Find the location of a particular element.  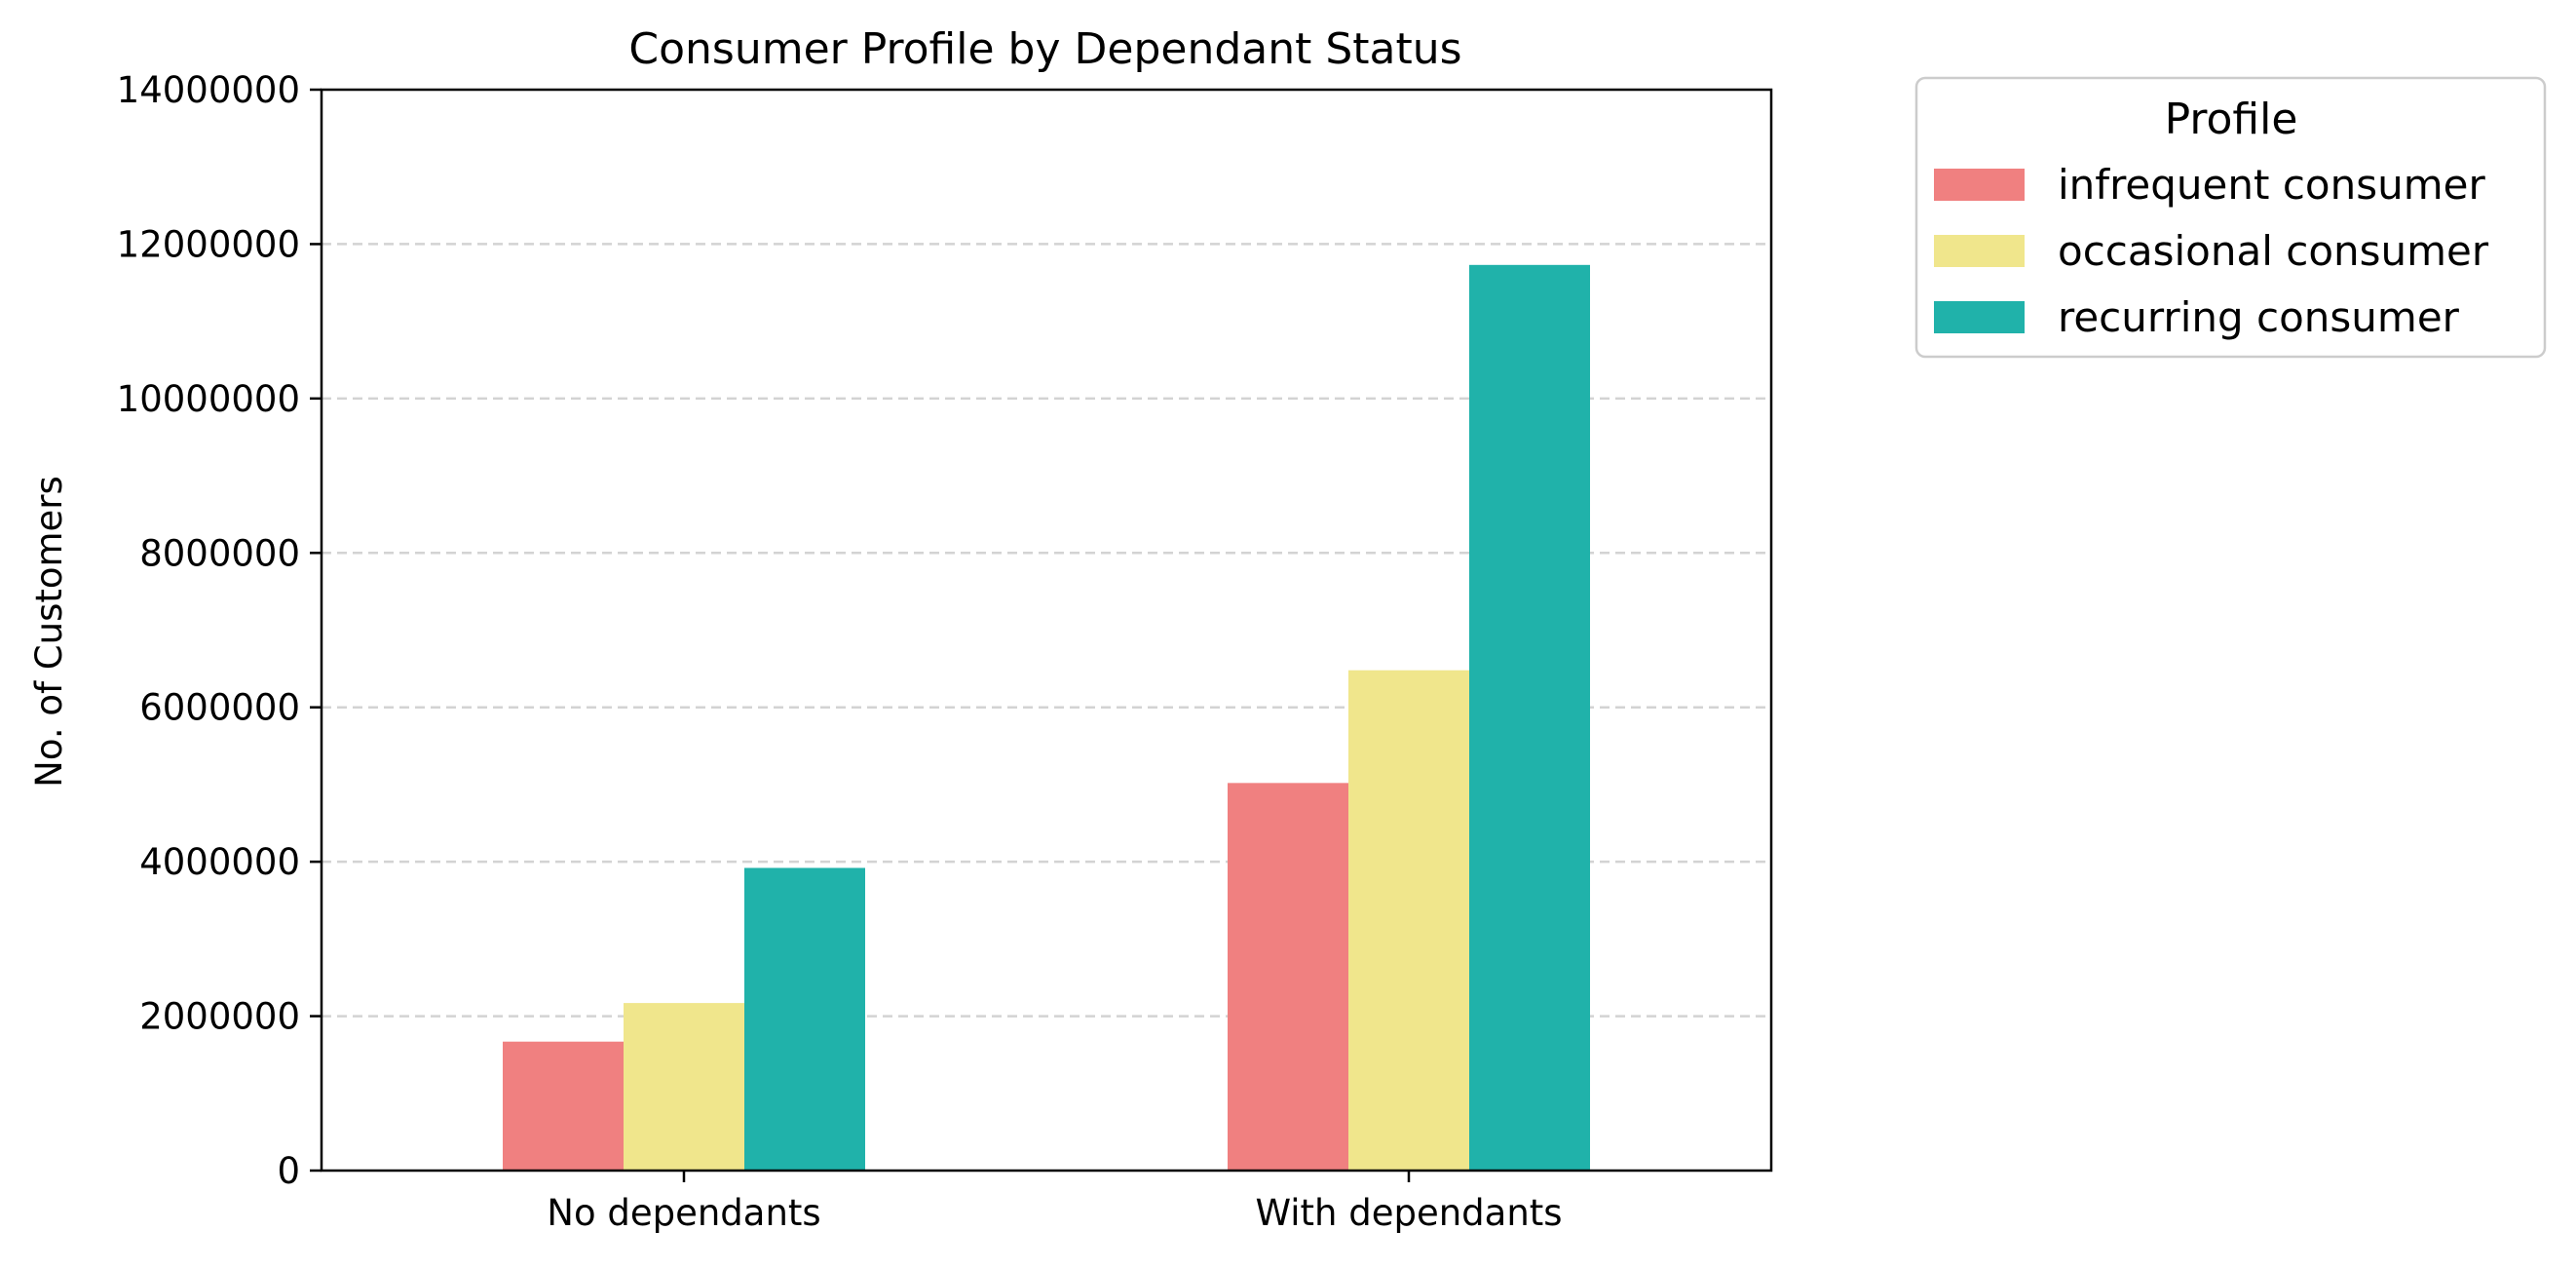

y-tick-label: 2000000 is located at coordinates (219, 1017).